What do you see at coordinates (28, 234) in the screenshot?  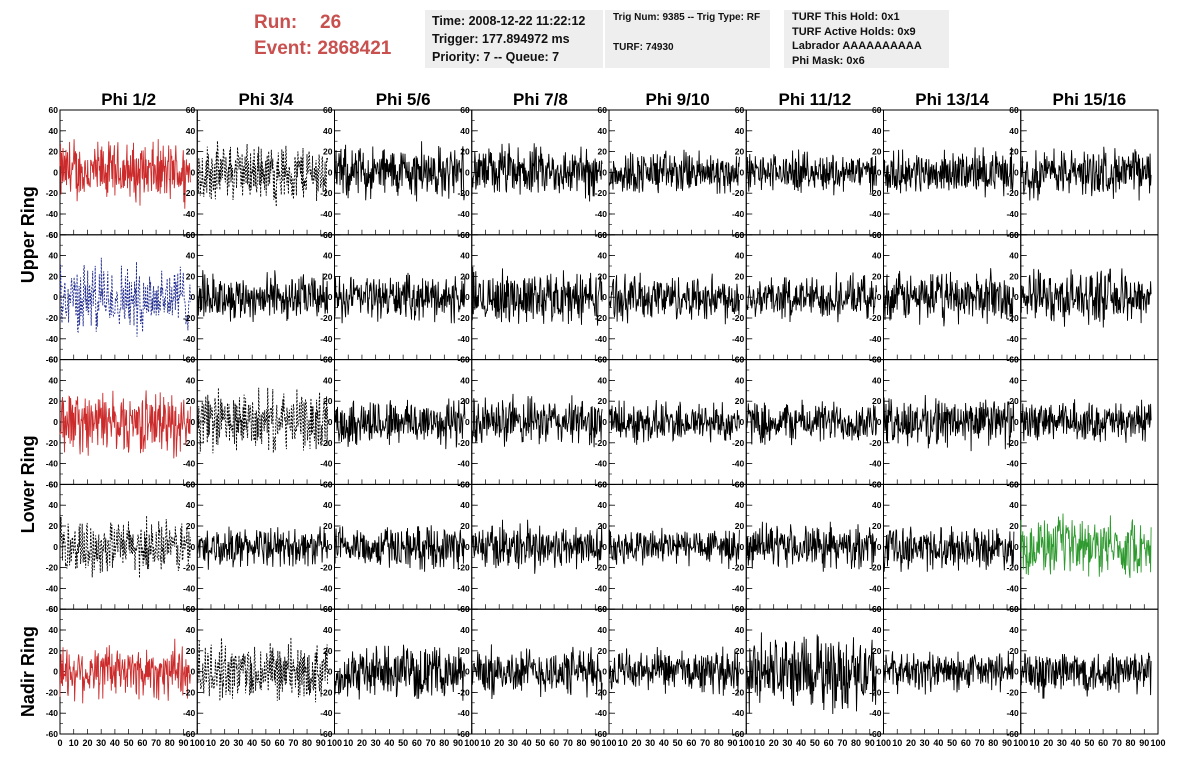 I see `ring-label: Upper Ring` at bounding box center [28, 234].